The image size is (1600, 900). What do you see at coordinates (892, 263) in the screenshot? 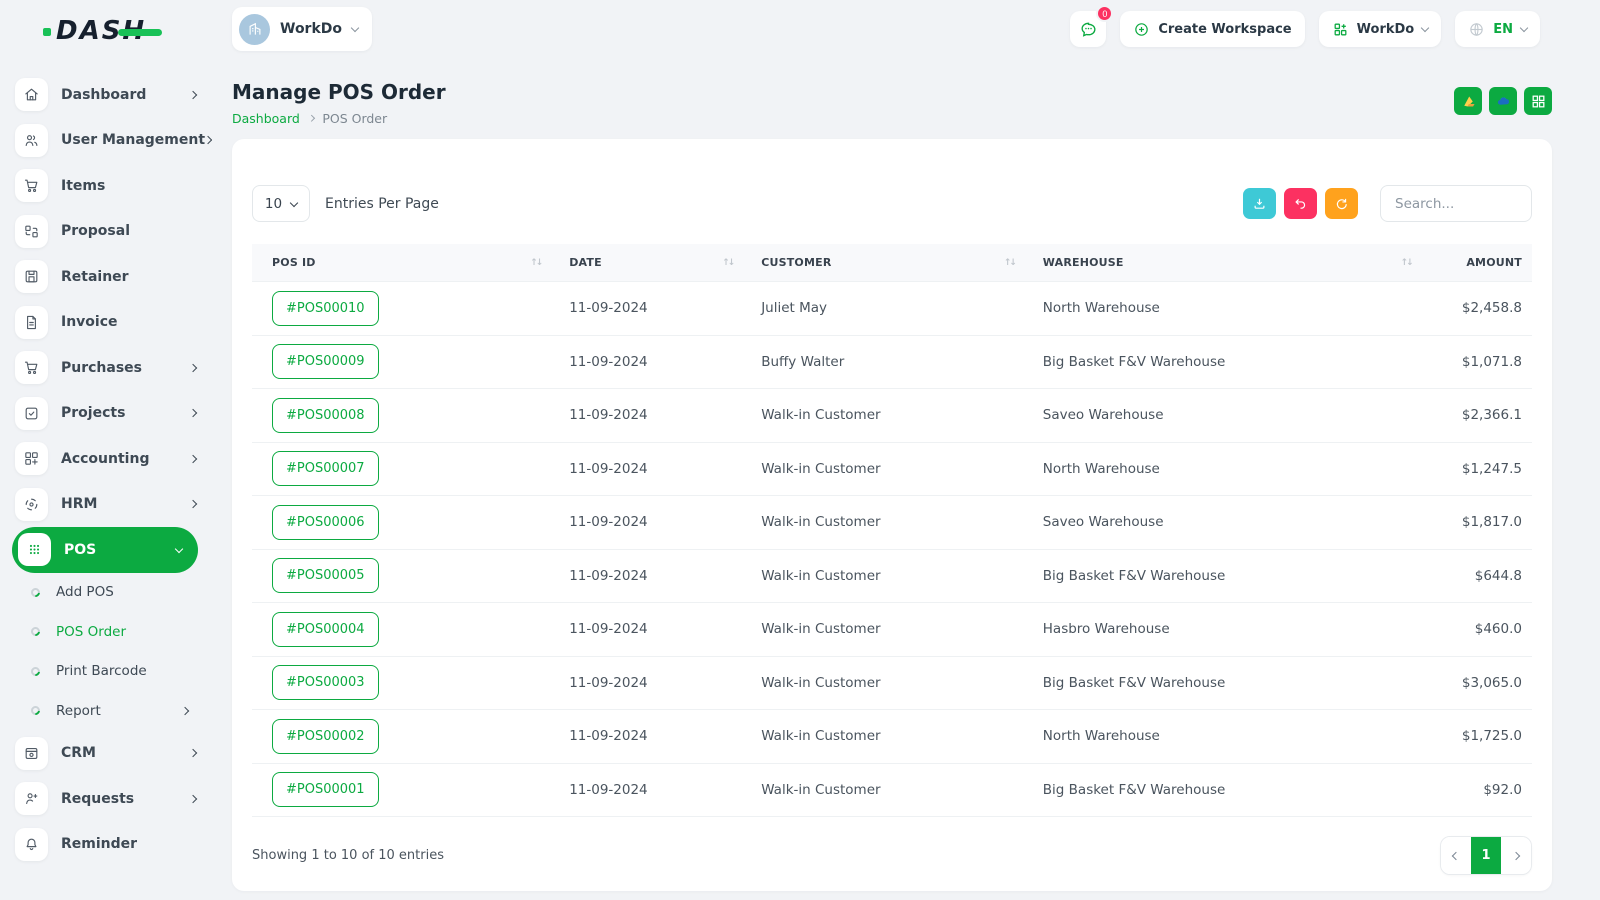
I see `column-header-customer: CUSTOMER ↑↓` at bounding box center [892, 263].